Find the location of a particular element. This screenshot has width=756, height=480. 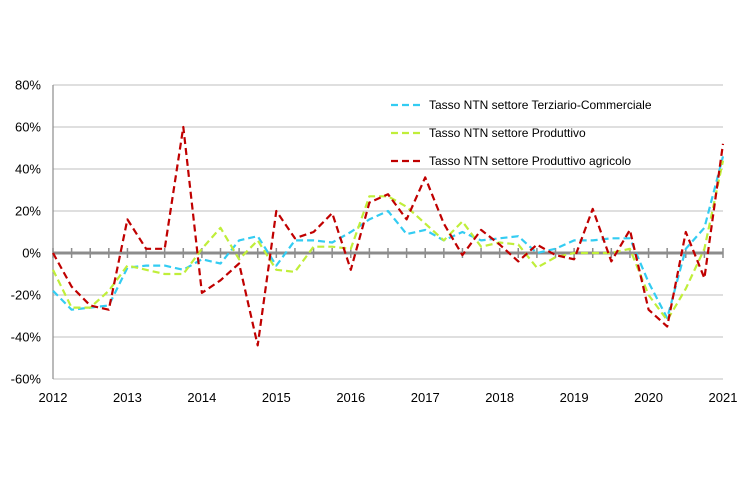

x-tick-label: 2016 is located at coordinates (350, 397).